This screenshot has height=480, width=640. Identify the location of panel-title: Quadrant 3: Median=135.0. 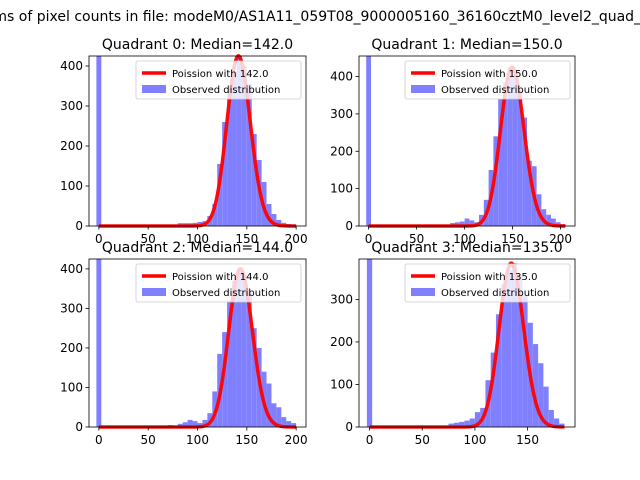
(466, 248).